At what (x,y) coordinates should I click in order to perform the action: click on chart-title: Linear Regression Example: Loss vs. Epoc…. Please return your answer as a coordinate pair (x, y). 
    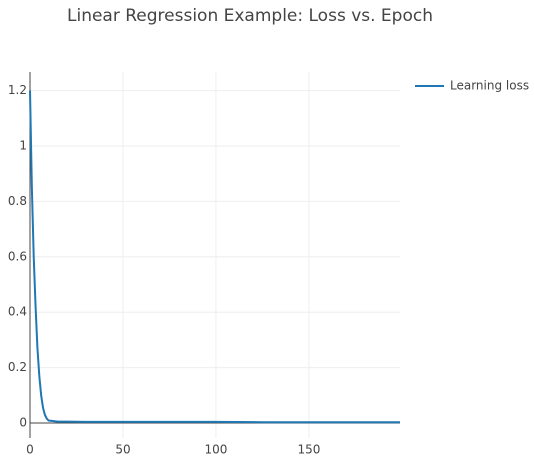
    Looking at the image, I should click on (250, 16).